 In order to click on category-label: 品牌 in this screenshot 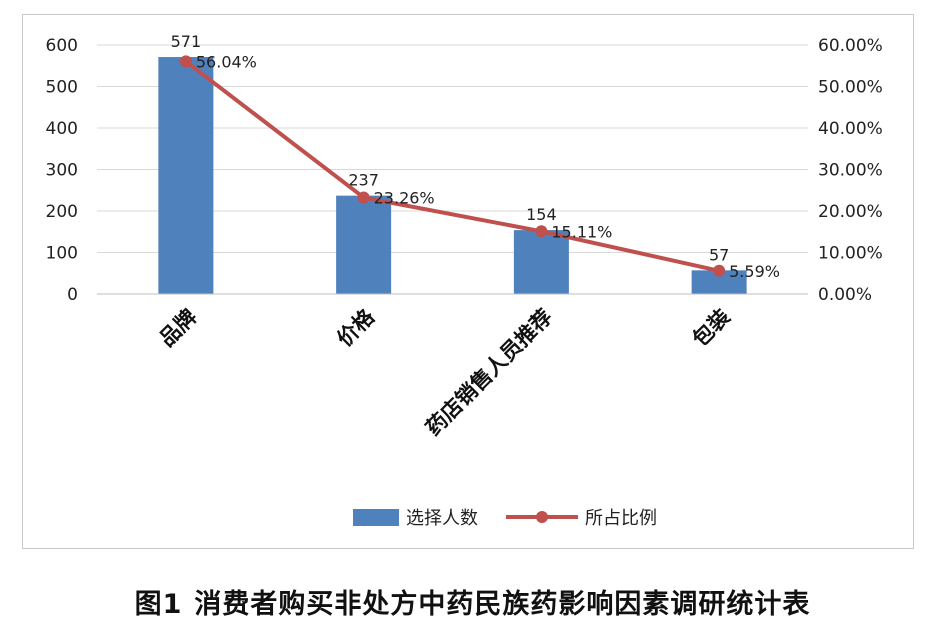, I will do `click(178, 328)`.